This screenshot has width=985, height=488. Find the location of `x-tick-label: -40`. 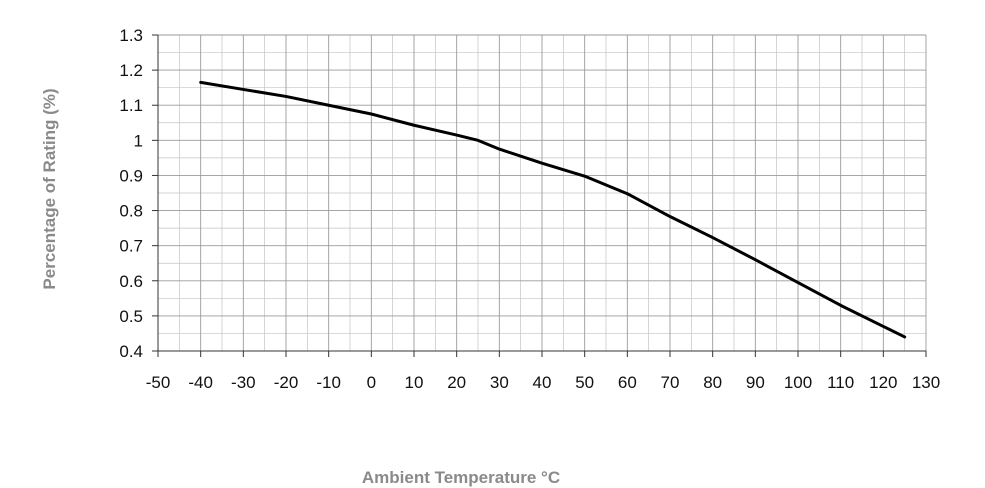

x-tick-label: -40 is located at coordinates (200, 382).